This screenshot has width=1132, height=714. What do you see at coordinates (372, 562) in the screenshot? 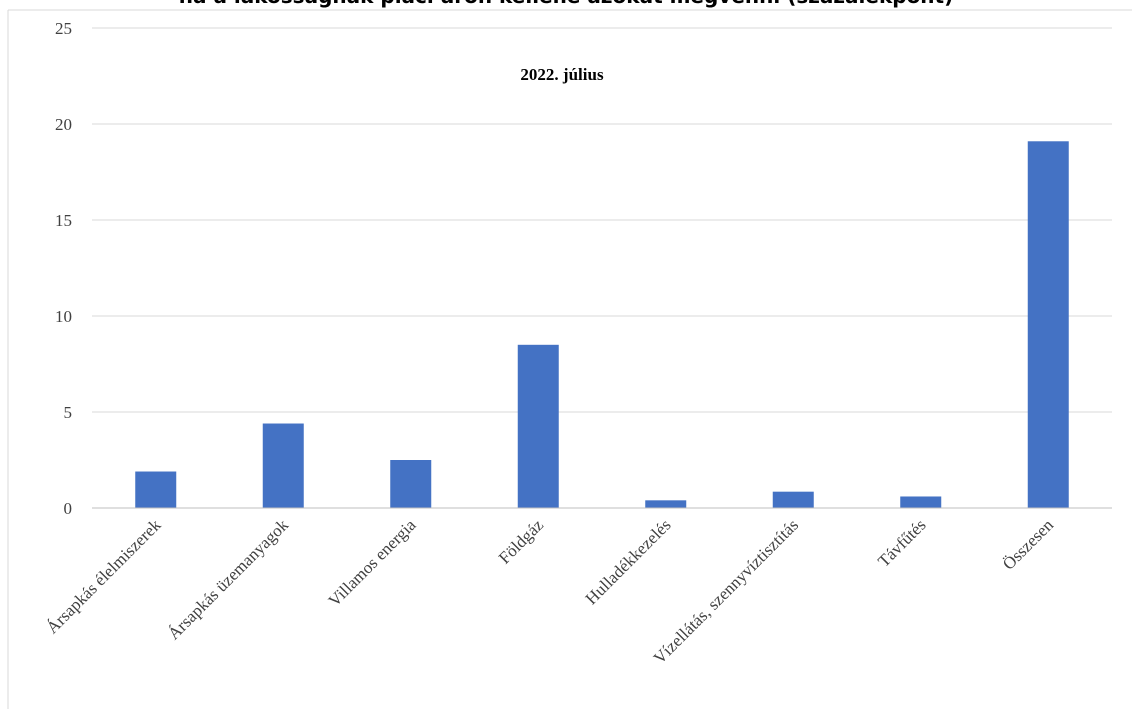
I see `x-tick-label: Villamos energia` at bounding box center [372, 562].